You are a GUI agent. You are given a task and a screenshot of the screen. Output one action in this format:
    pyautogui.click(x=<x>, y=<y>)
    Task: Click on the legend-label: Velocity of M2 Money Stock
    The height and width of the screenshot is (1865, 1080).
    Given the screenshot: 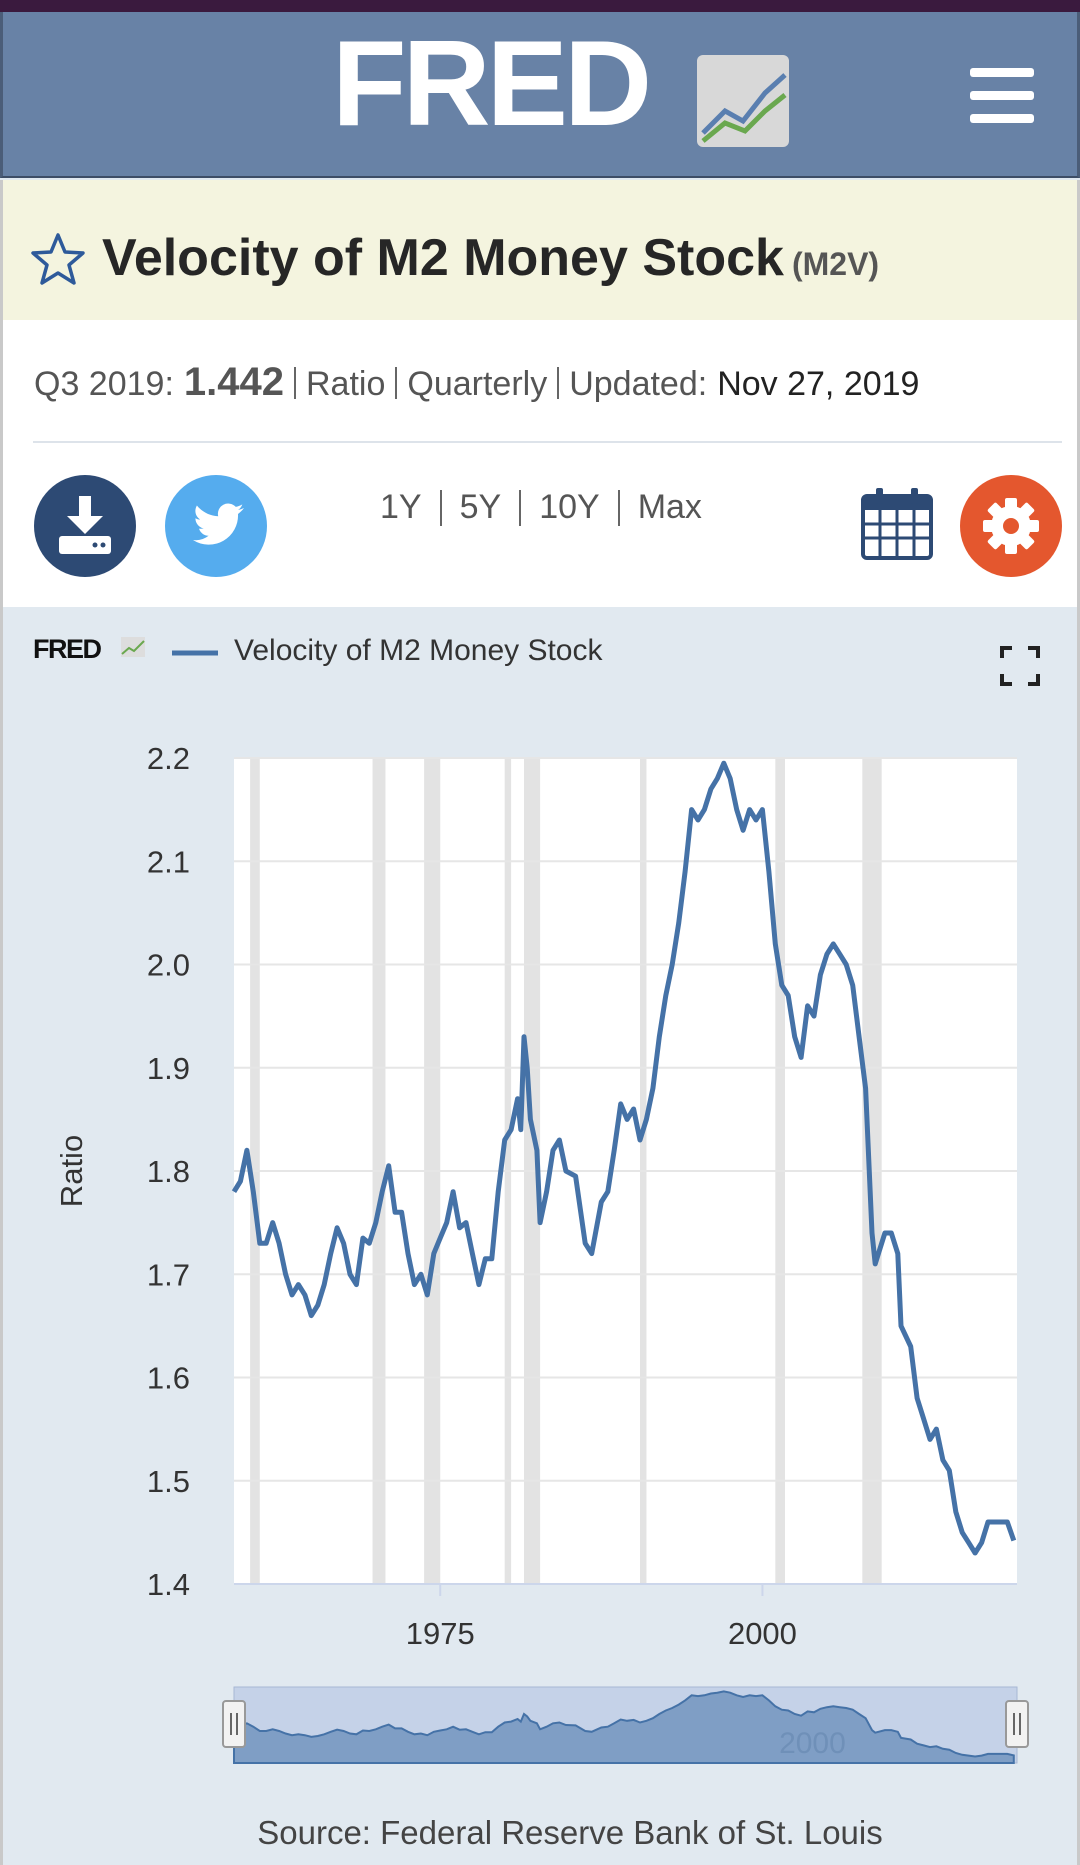 What is the action you would take?
    pyautogui.click(x=418, y=650)
    